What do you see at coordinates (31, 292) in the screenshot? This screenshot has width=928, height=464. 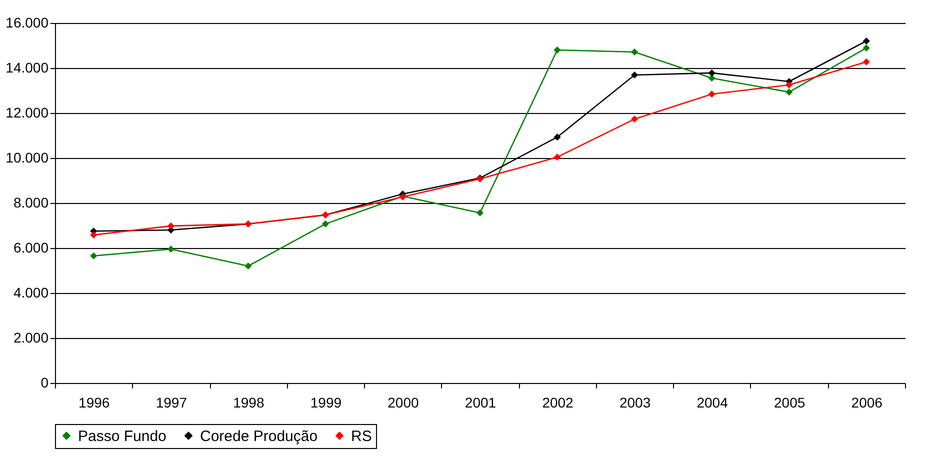 I see `y-tick-label: 4.000` at bounding box center [31, 292].